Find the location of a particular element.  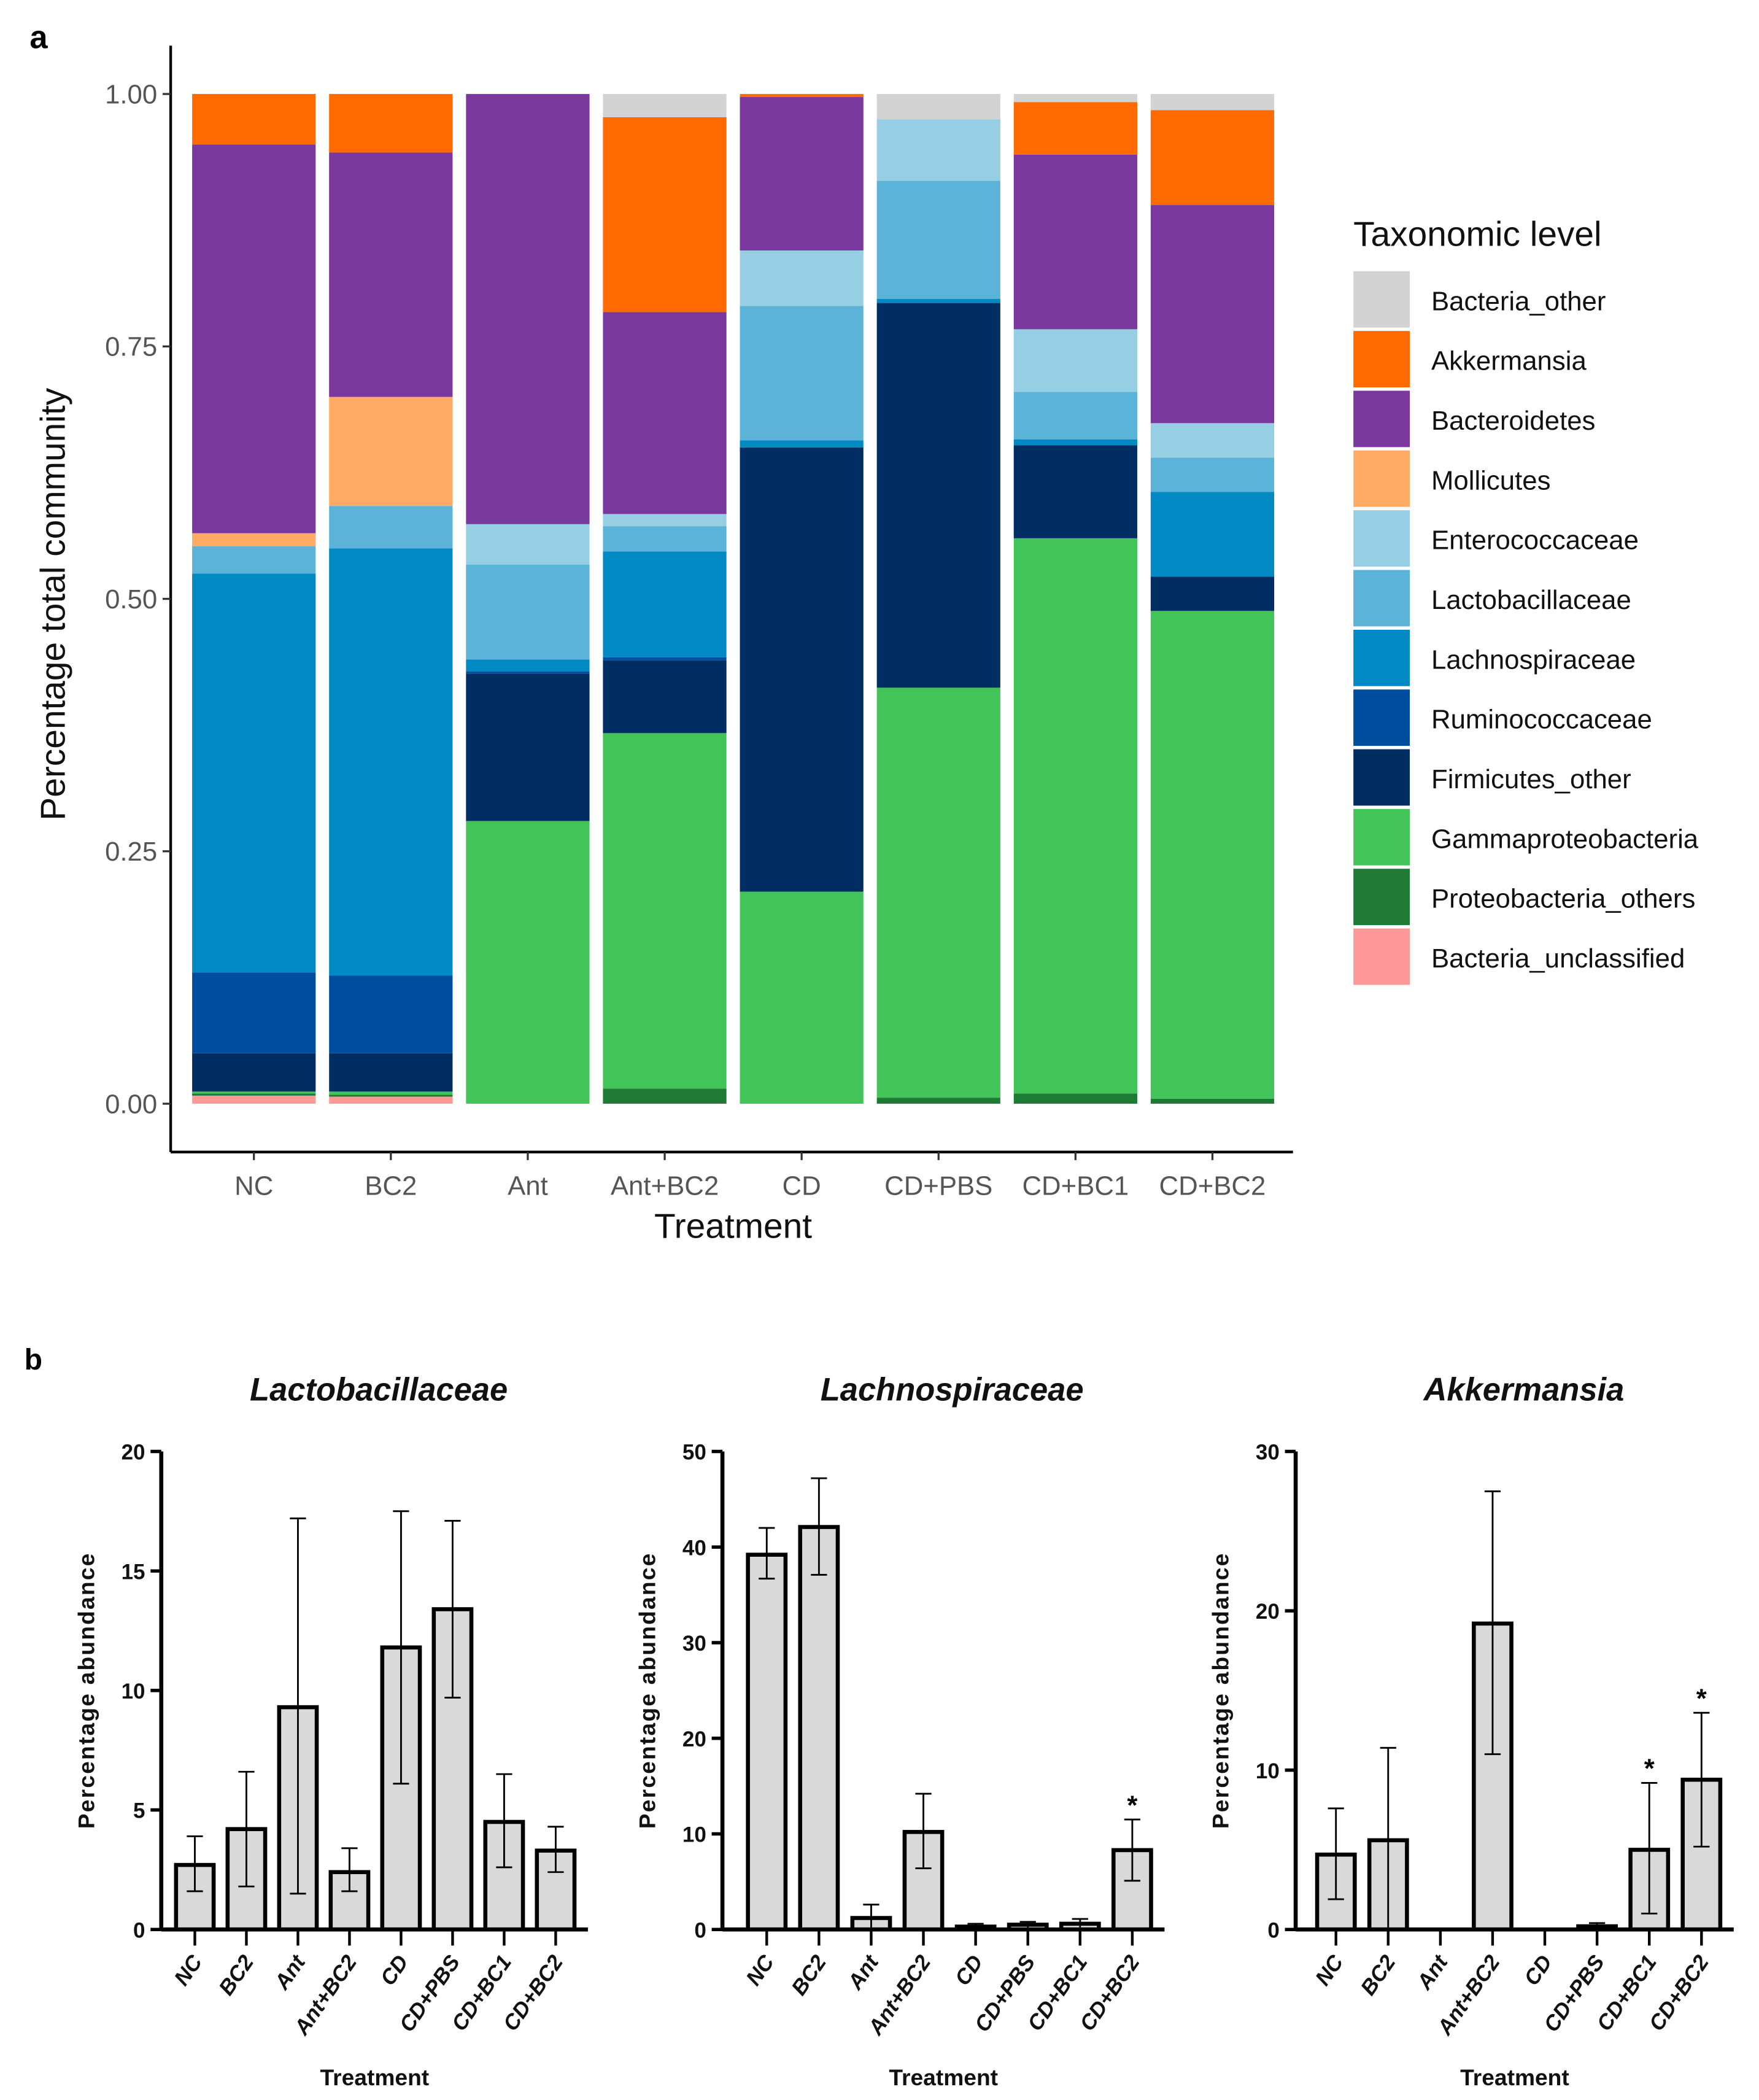

y-tick-label: 5 is located at coordinates (139, 1811).